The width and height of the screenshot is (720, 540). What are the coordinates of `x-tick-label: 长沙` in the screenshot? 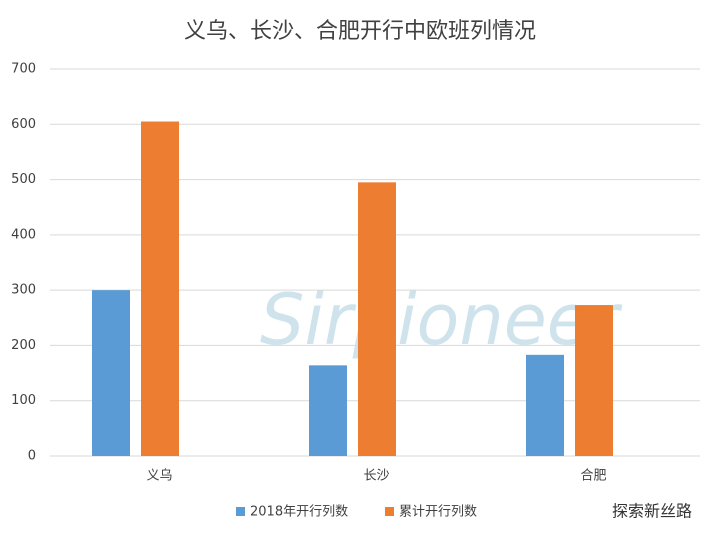 It's located at (376, 476).